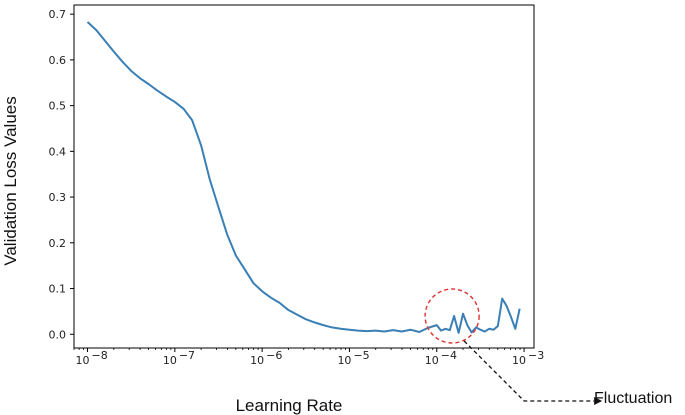 The image size is (685, 415). I want to click on x-axis-label: Learning Rate, so click(289, 405).